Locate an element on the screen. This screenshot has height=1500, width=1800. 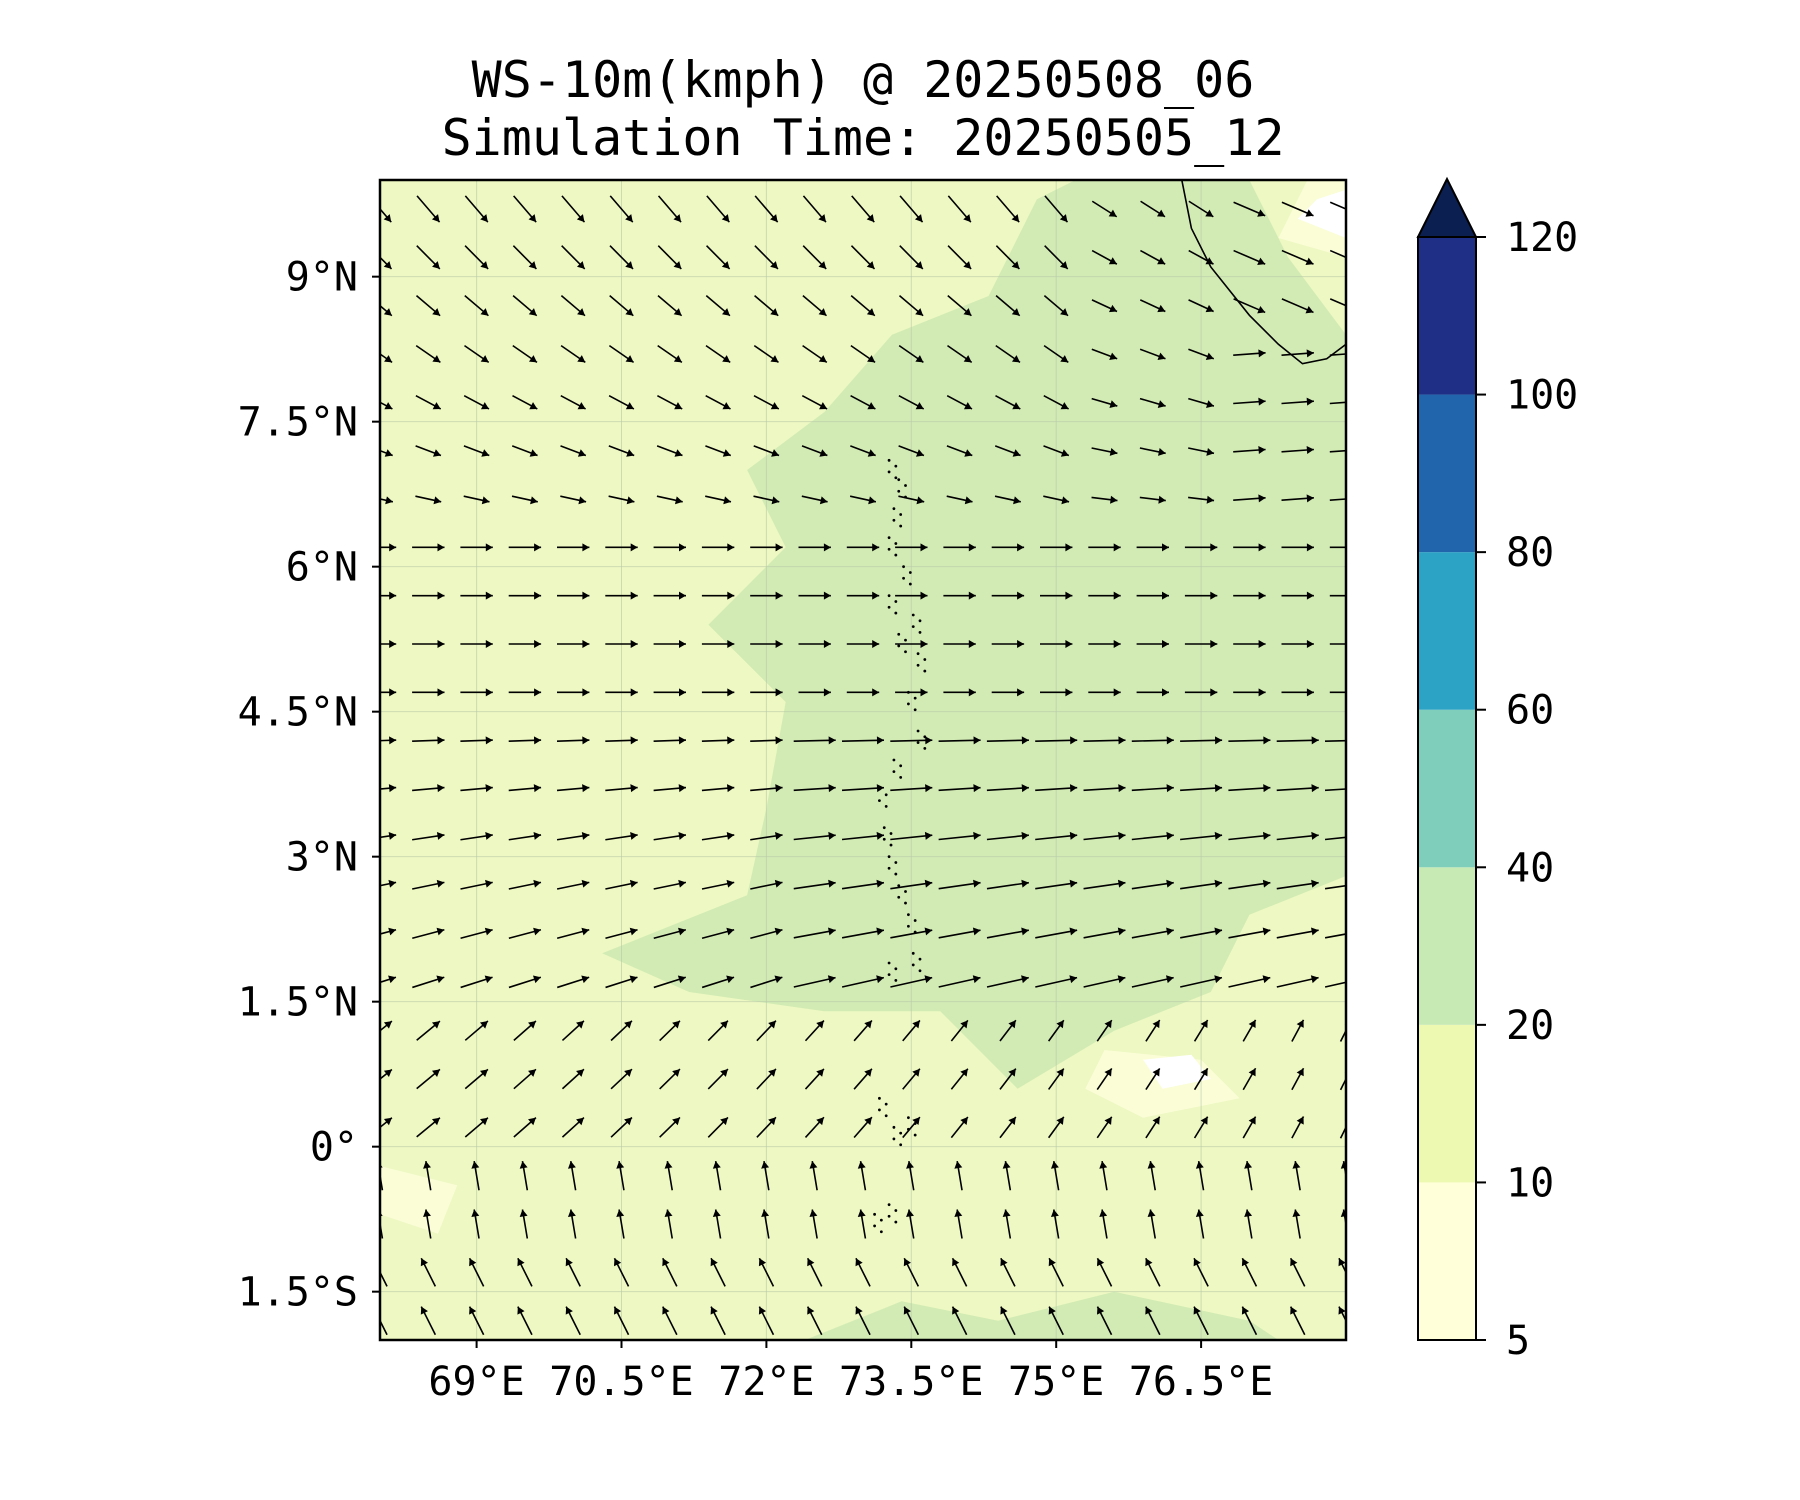
x-tick-label: 69°E is located at coordinates (476, 1382).